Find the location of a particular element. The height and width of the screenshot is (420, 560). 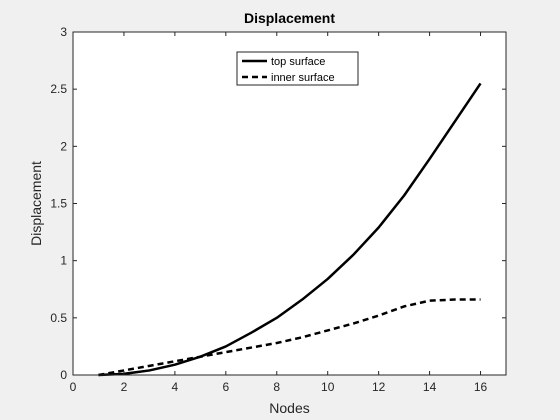

x-axis-label: Nodes is located at coordinates (289, 408).